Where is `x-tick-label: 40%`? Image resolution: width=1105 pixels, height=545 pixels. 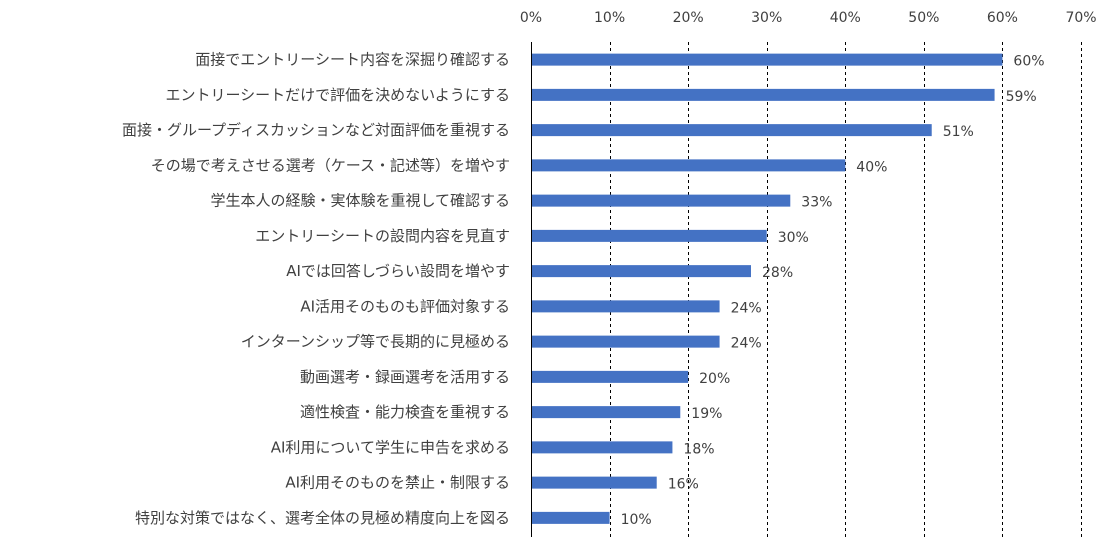
x-tick-label: 40% is located at coordinates (845, 18).